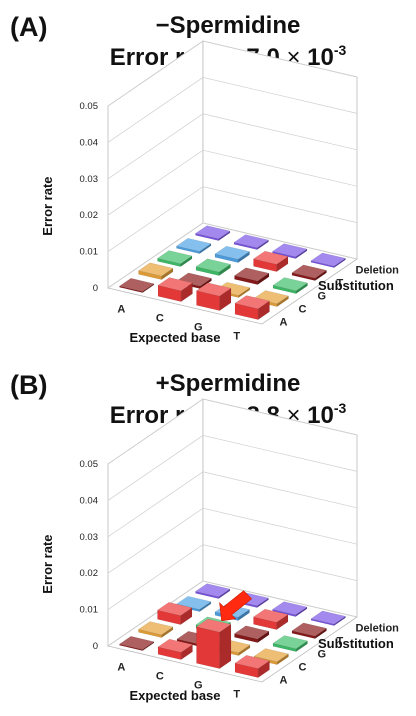 This screenshot has height=716, width=416. Describe the element at coordinates (89, 106) in the screenshot. I see `z-tick-label: 0.05` at that location.